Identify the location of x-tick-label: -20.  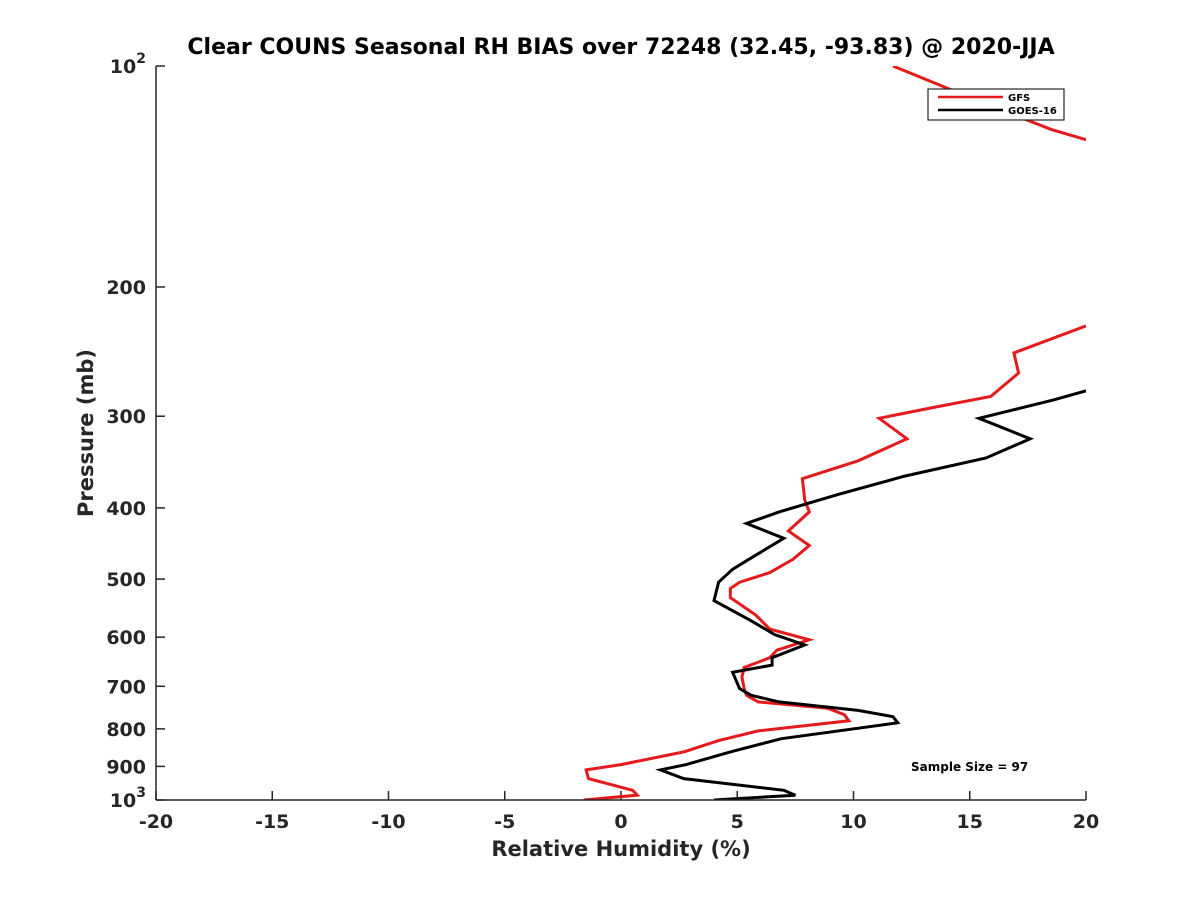
(156, 822).